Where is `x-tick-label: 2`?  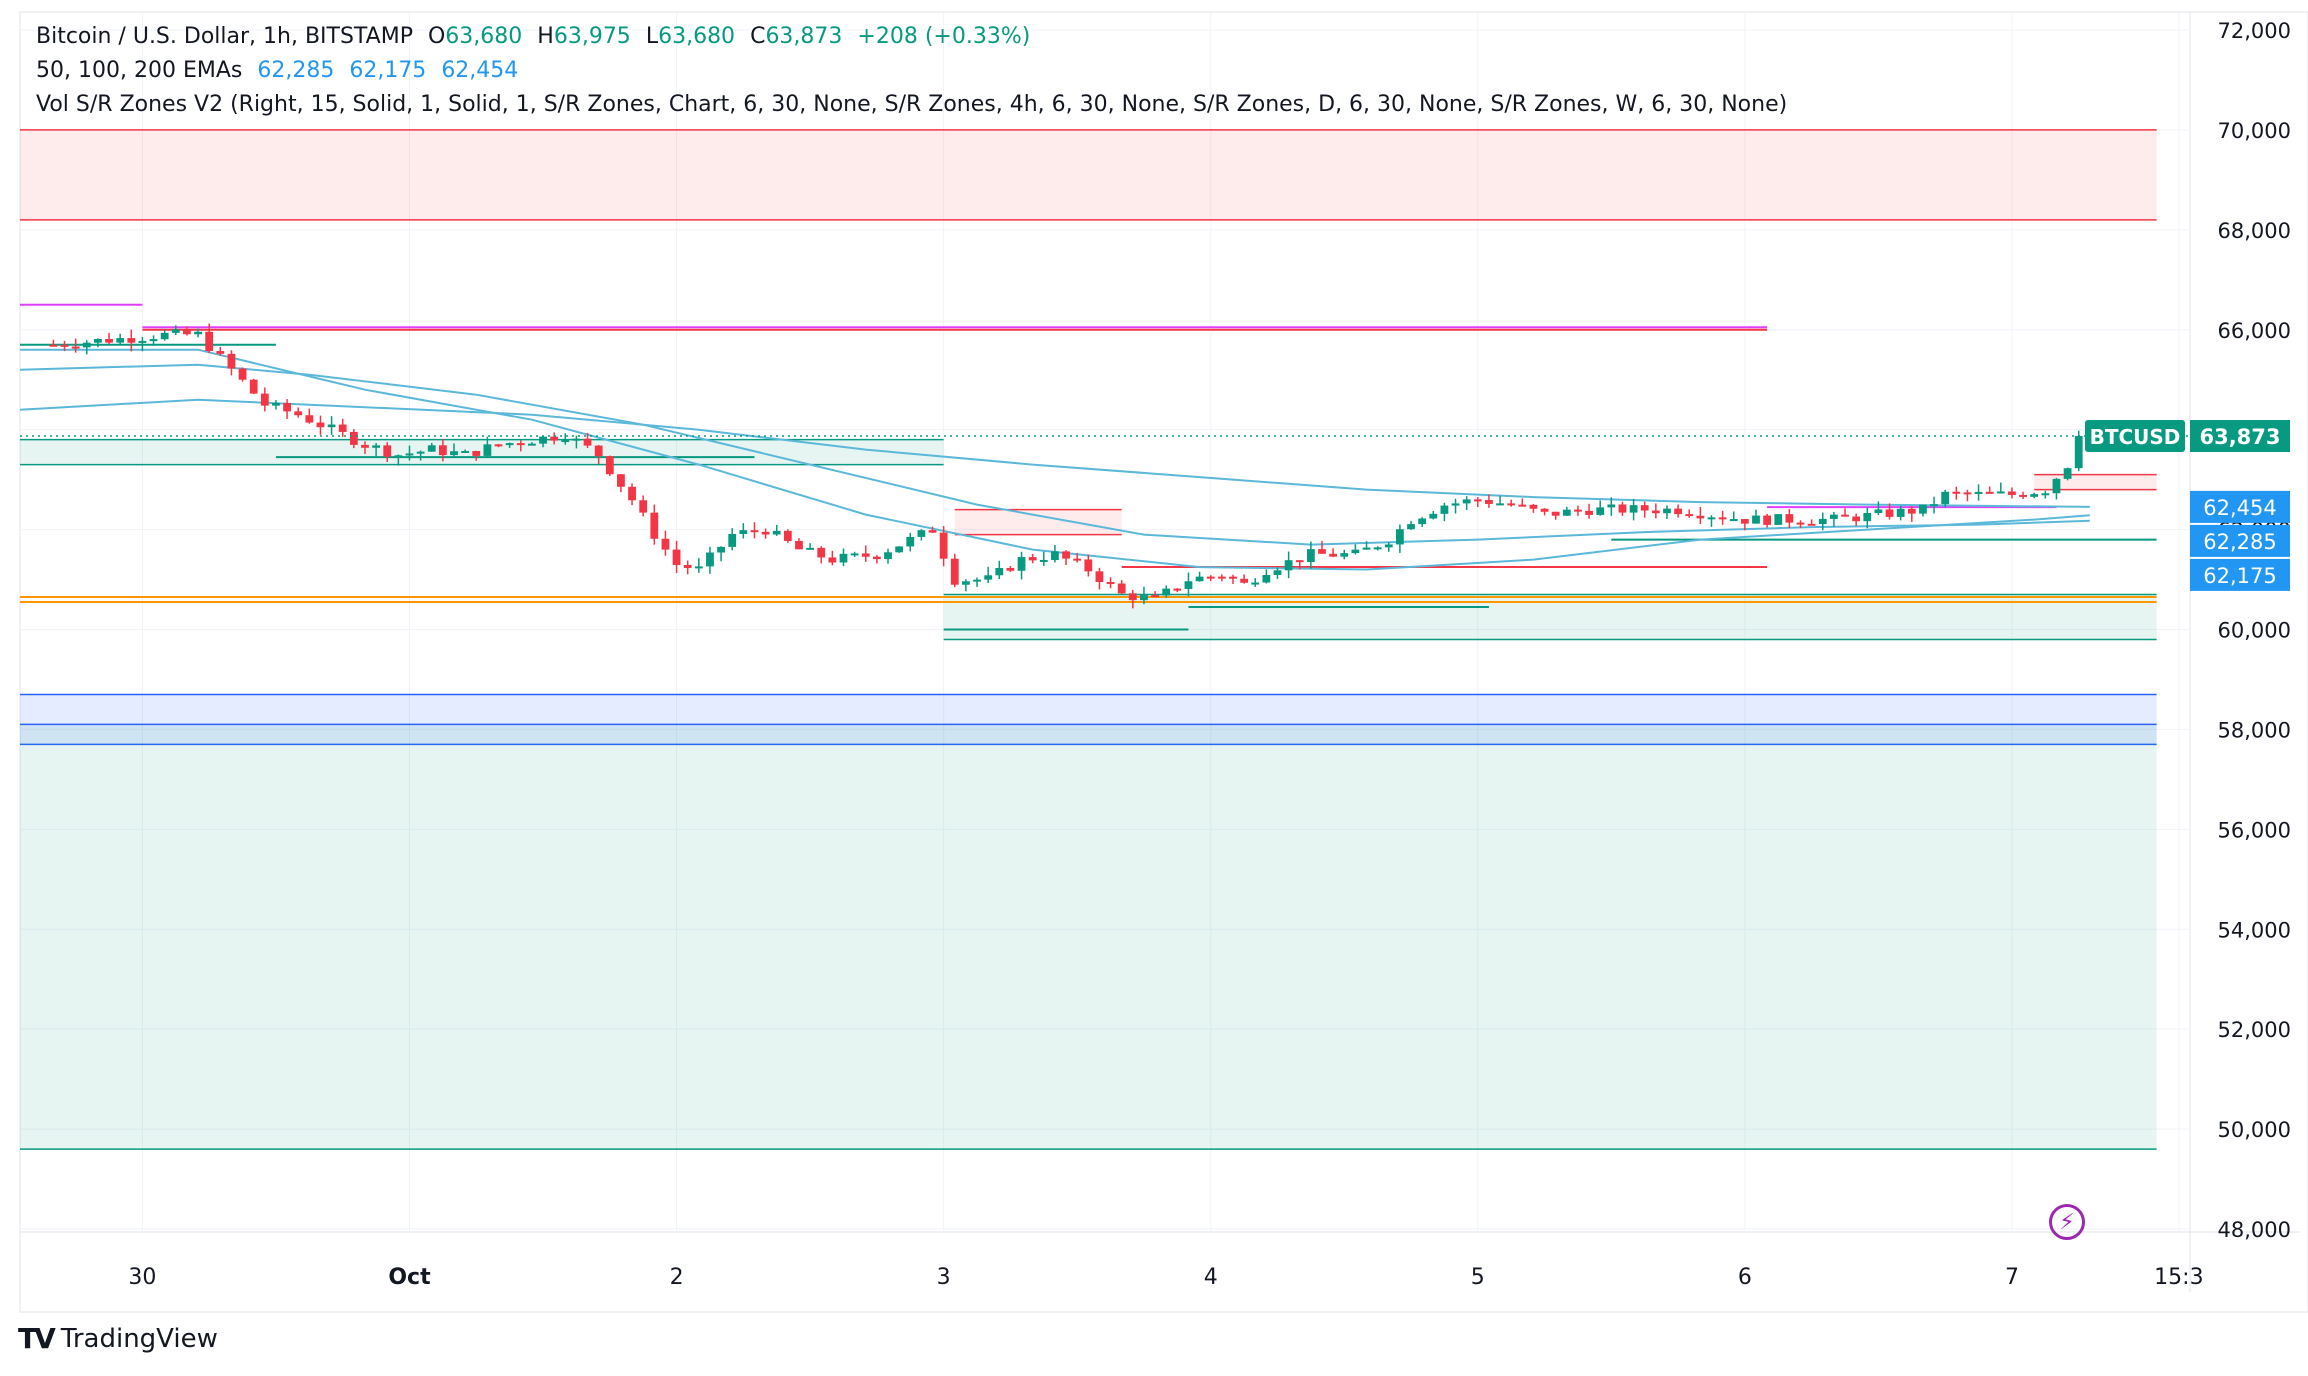 x-tick-label: 2 is located at coordinates (677, 1277).